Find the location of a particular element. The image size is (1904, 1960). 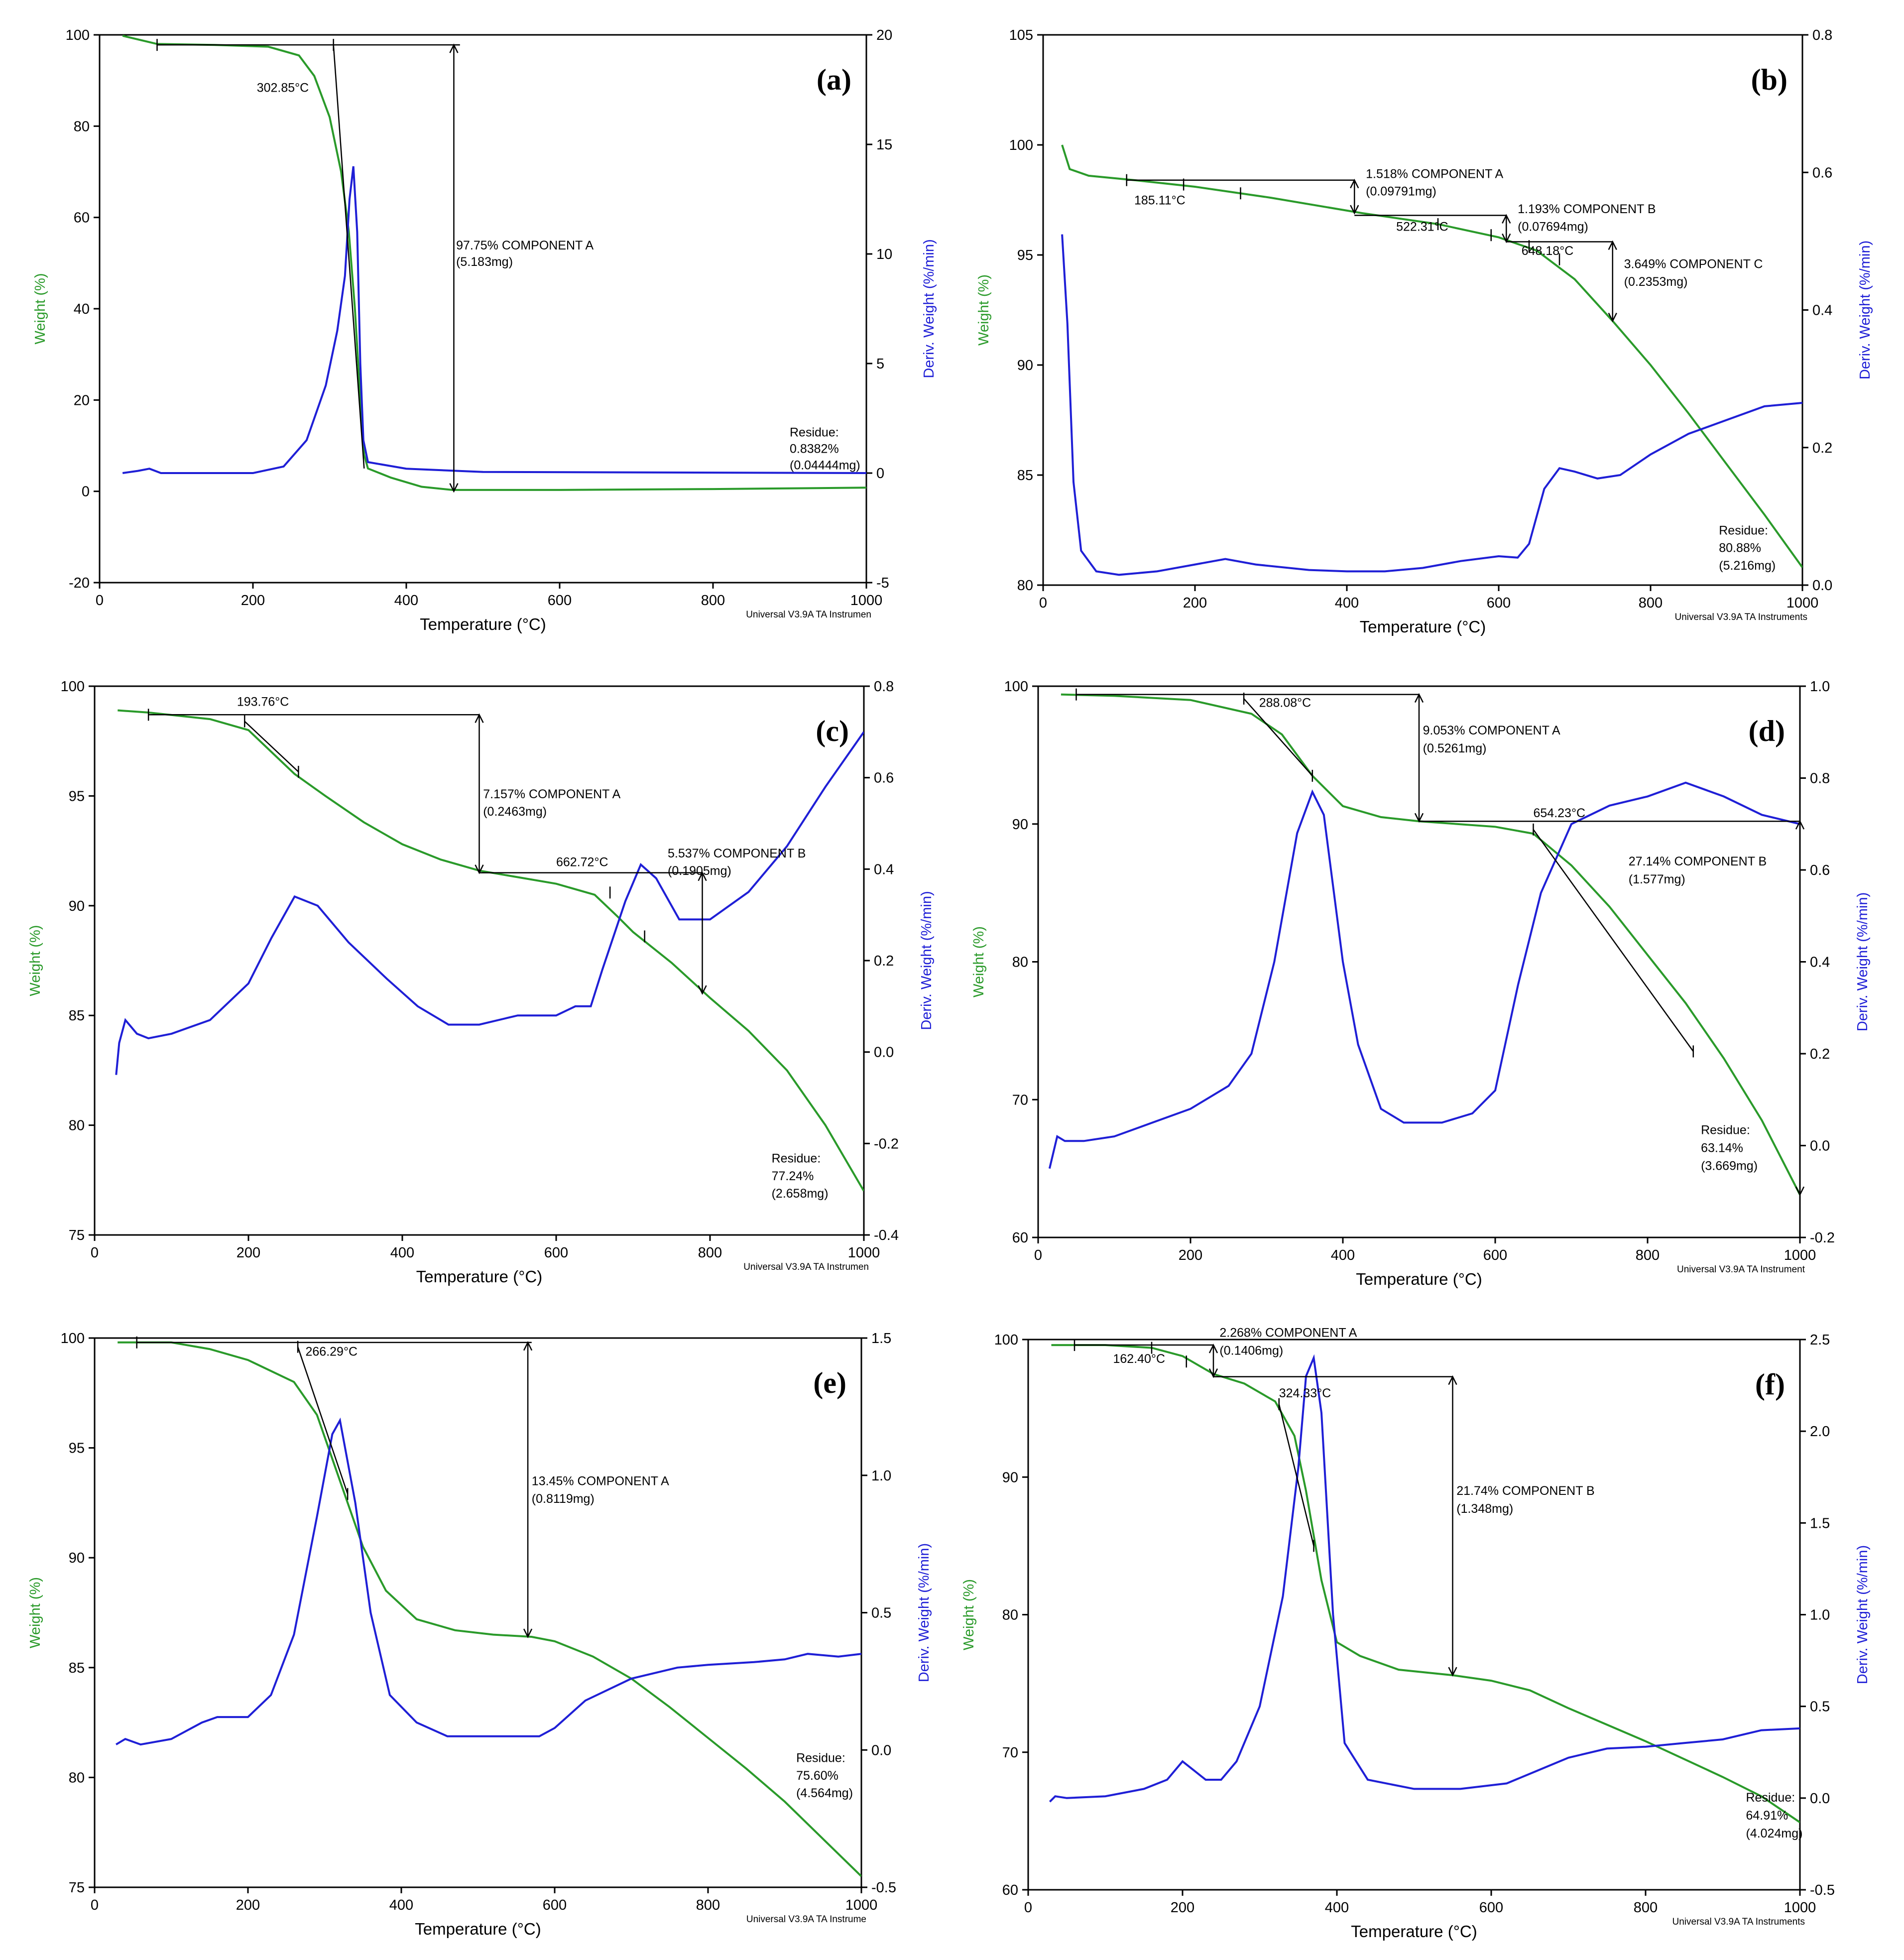

instrument-footer: Universal V3.9A TA Instrument is located at coordinates (1741, 1270).